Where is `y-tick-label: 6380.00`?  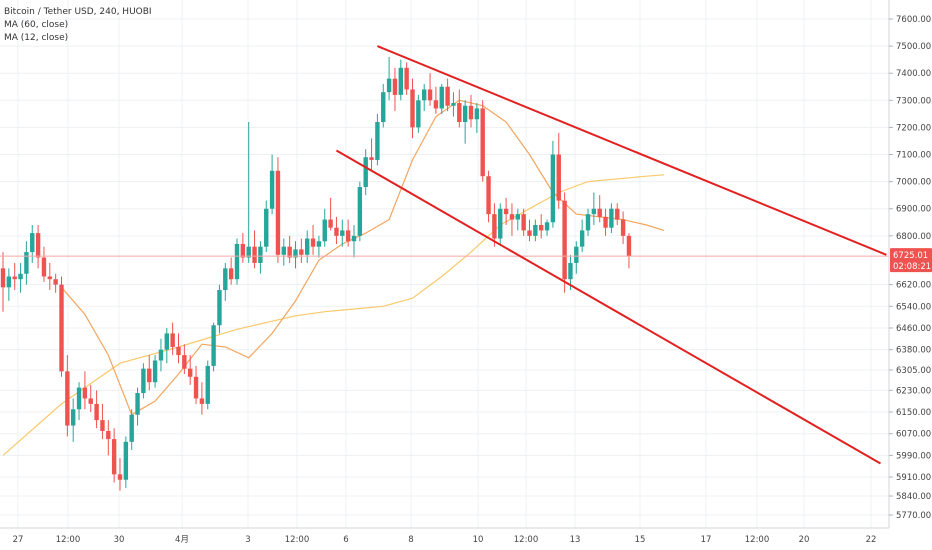
y-tick-label: 6380.00 is located at coordinates (913, 351).